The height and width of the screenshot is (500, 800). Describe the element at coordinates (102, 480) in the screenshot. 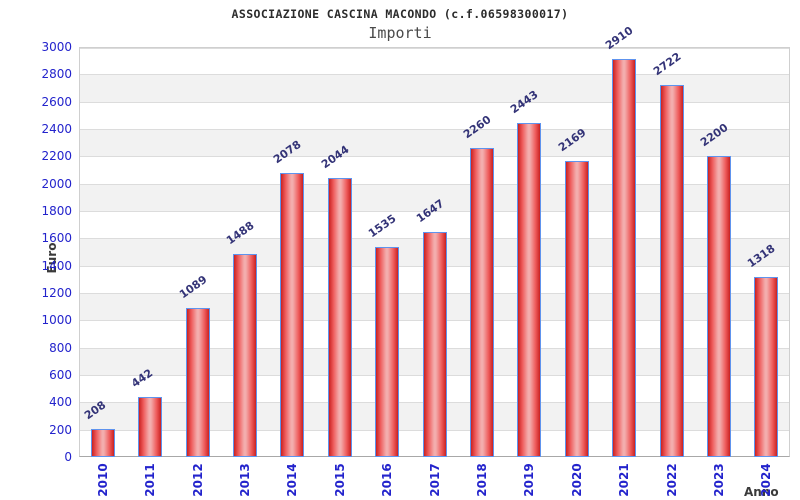

I see `x-tick-label: 2010` at that location.